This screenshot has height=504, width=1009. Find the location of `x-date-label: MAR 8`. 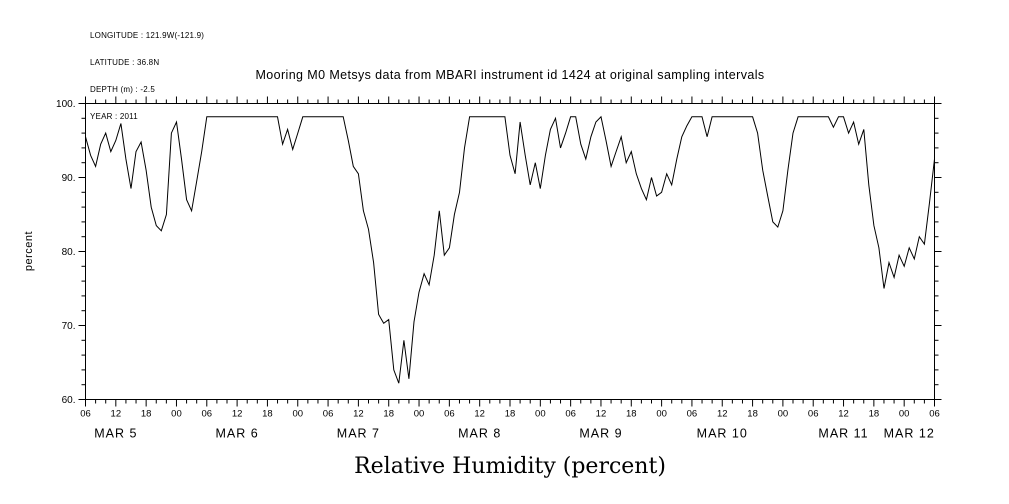

x-date-label: MAR 8 is located at coordinates (479, 434).